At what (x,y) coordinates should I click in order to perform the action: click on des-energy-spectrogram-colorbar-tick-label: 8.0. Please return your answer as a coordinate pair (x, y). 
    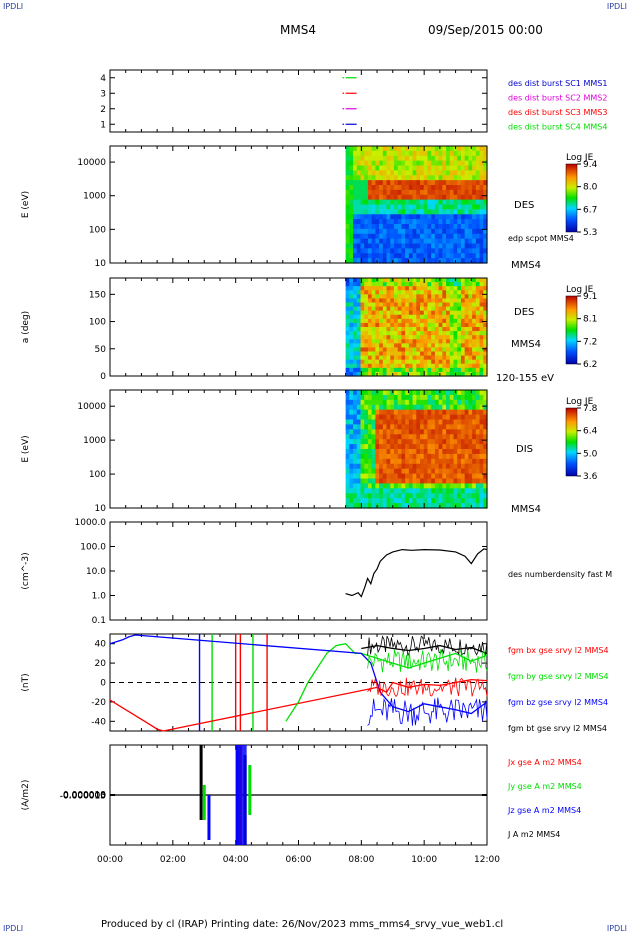
    Looking at the image, I should click on (590, 188).